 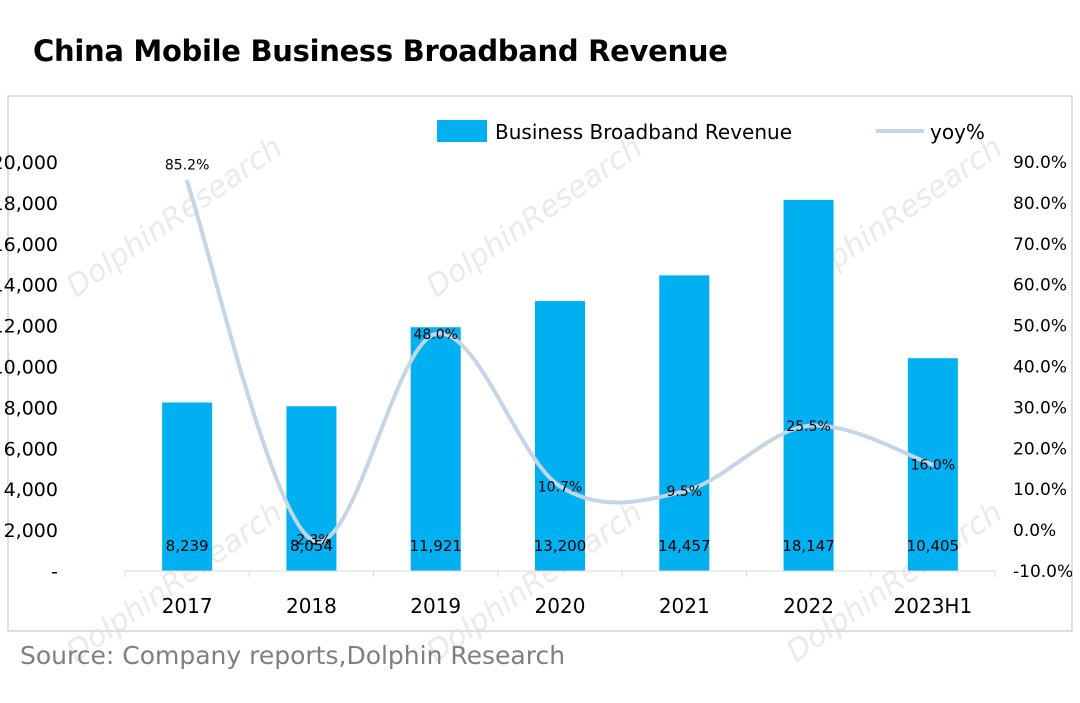 I want to click on watermark-0: DolphinResearch, so click(x=174, y=217).